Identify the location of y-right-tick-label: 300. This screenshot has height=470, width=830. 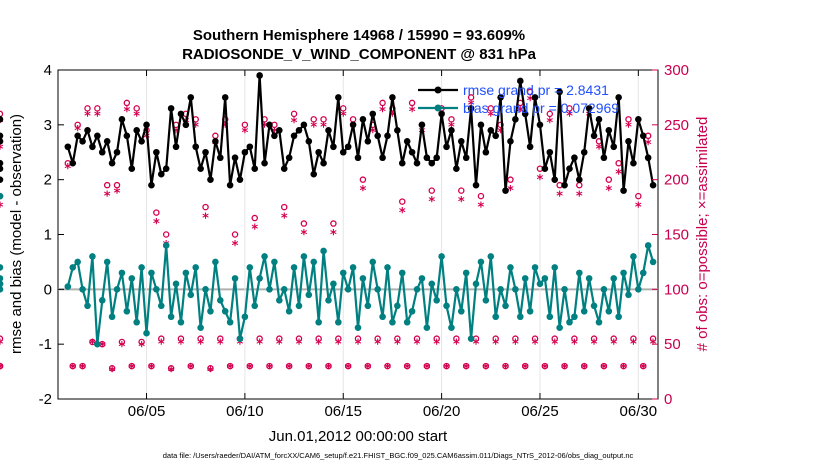
(676, 70).